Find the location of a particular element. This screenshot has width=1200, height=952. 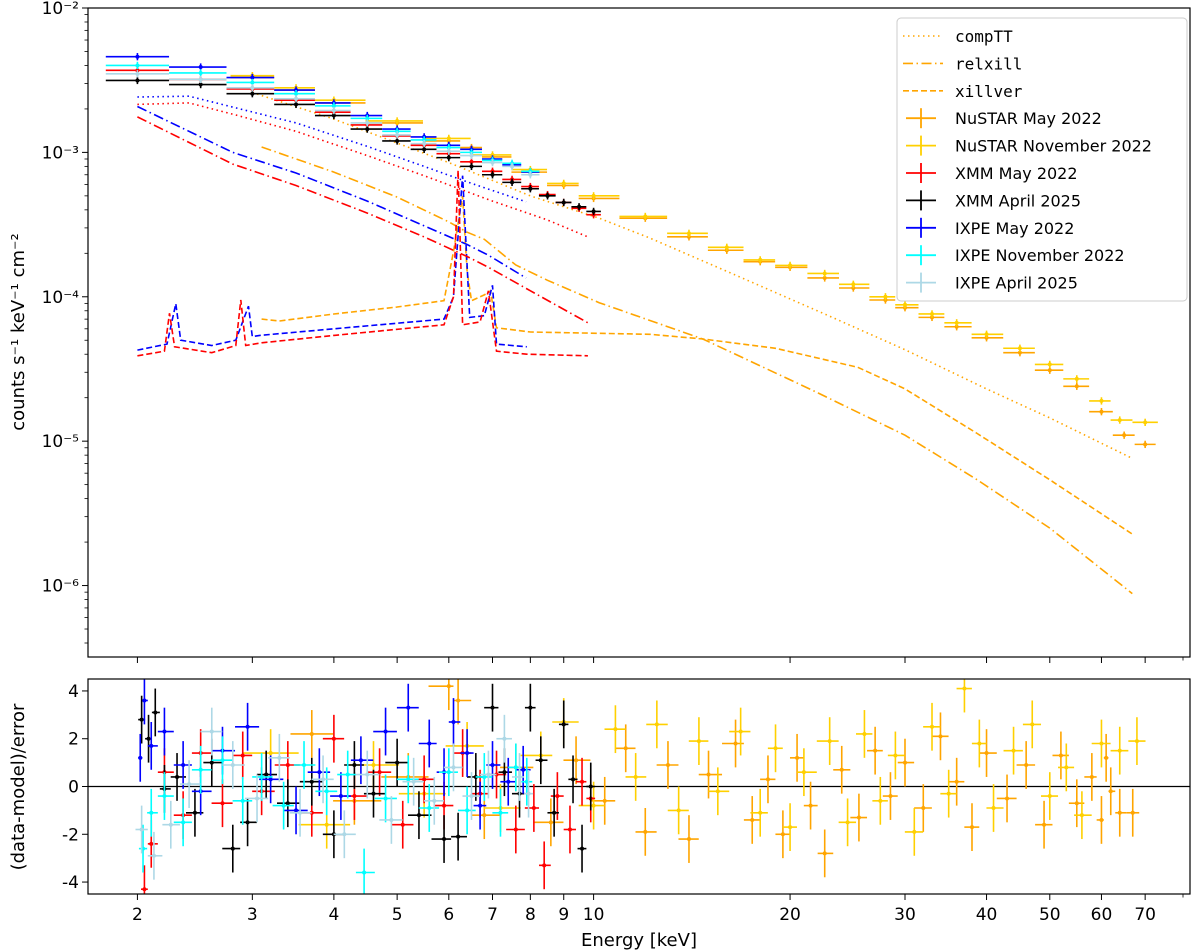

y-tick-label: 10⁻⁵ is located at coordinates (60, 442).